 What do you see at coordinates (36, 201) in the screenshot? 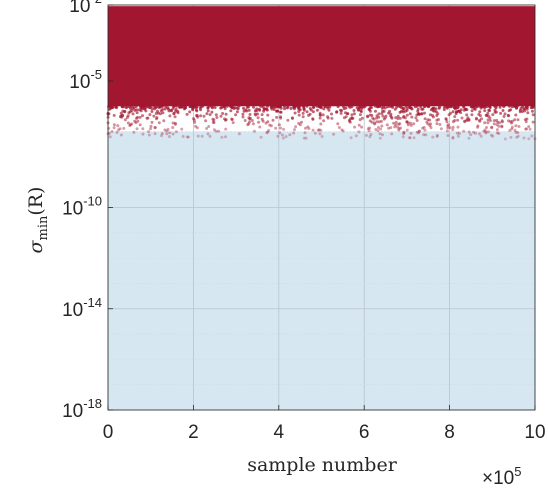
I see `y-label-argument: (R)` at bounding box center [36, 201].